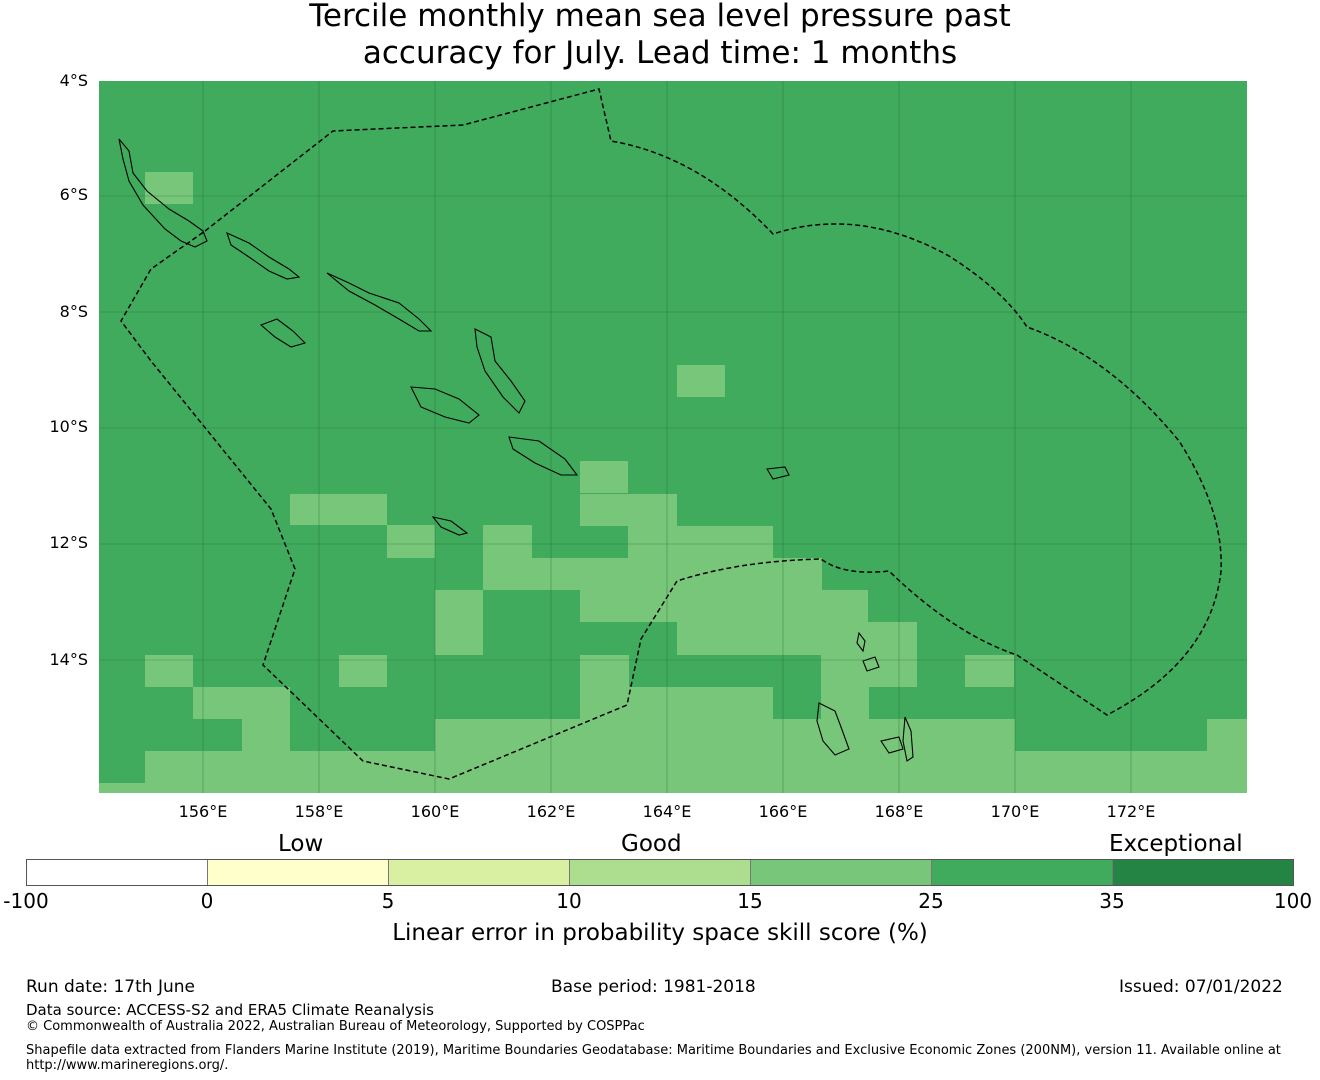 This screenshot has height=1080, width=1320. What do you see at coordinates (73, 311) in the screenshot?
I see `lat-label-8s: 8°S` at bounding box center [73, 311].